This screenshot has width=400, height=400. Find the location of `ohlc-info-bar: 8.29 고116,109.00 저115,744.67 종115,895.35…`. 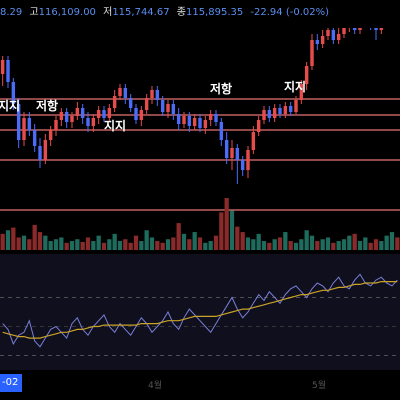

ohlc-info-bar: 8.29 고116,109.00 저115,744.67 종115,895.35… is located at coordinates (200, 15).